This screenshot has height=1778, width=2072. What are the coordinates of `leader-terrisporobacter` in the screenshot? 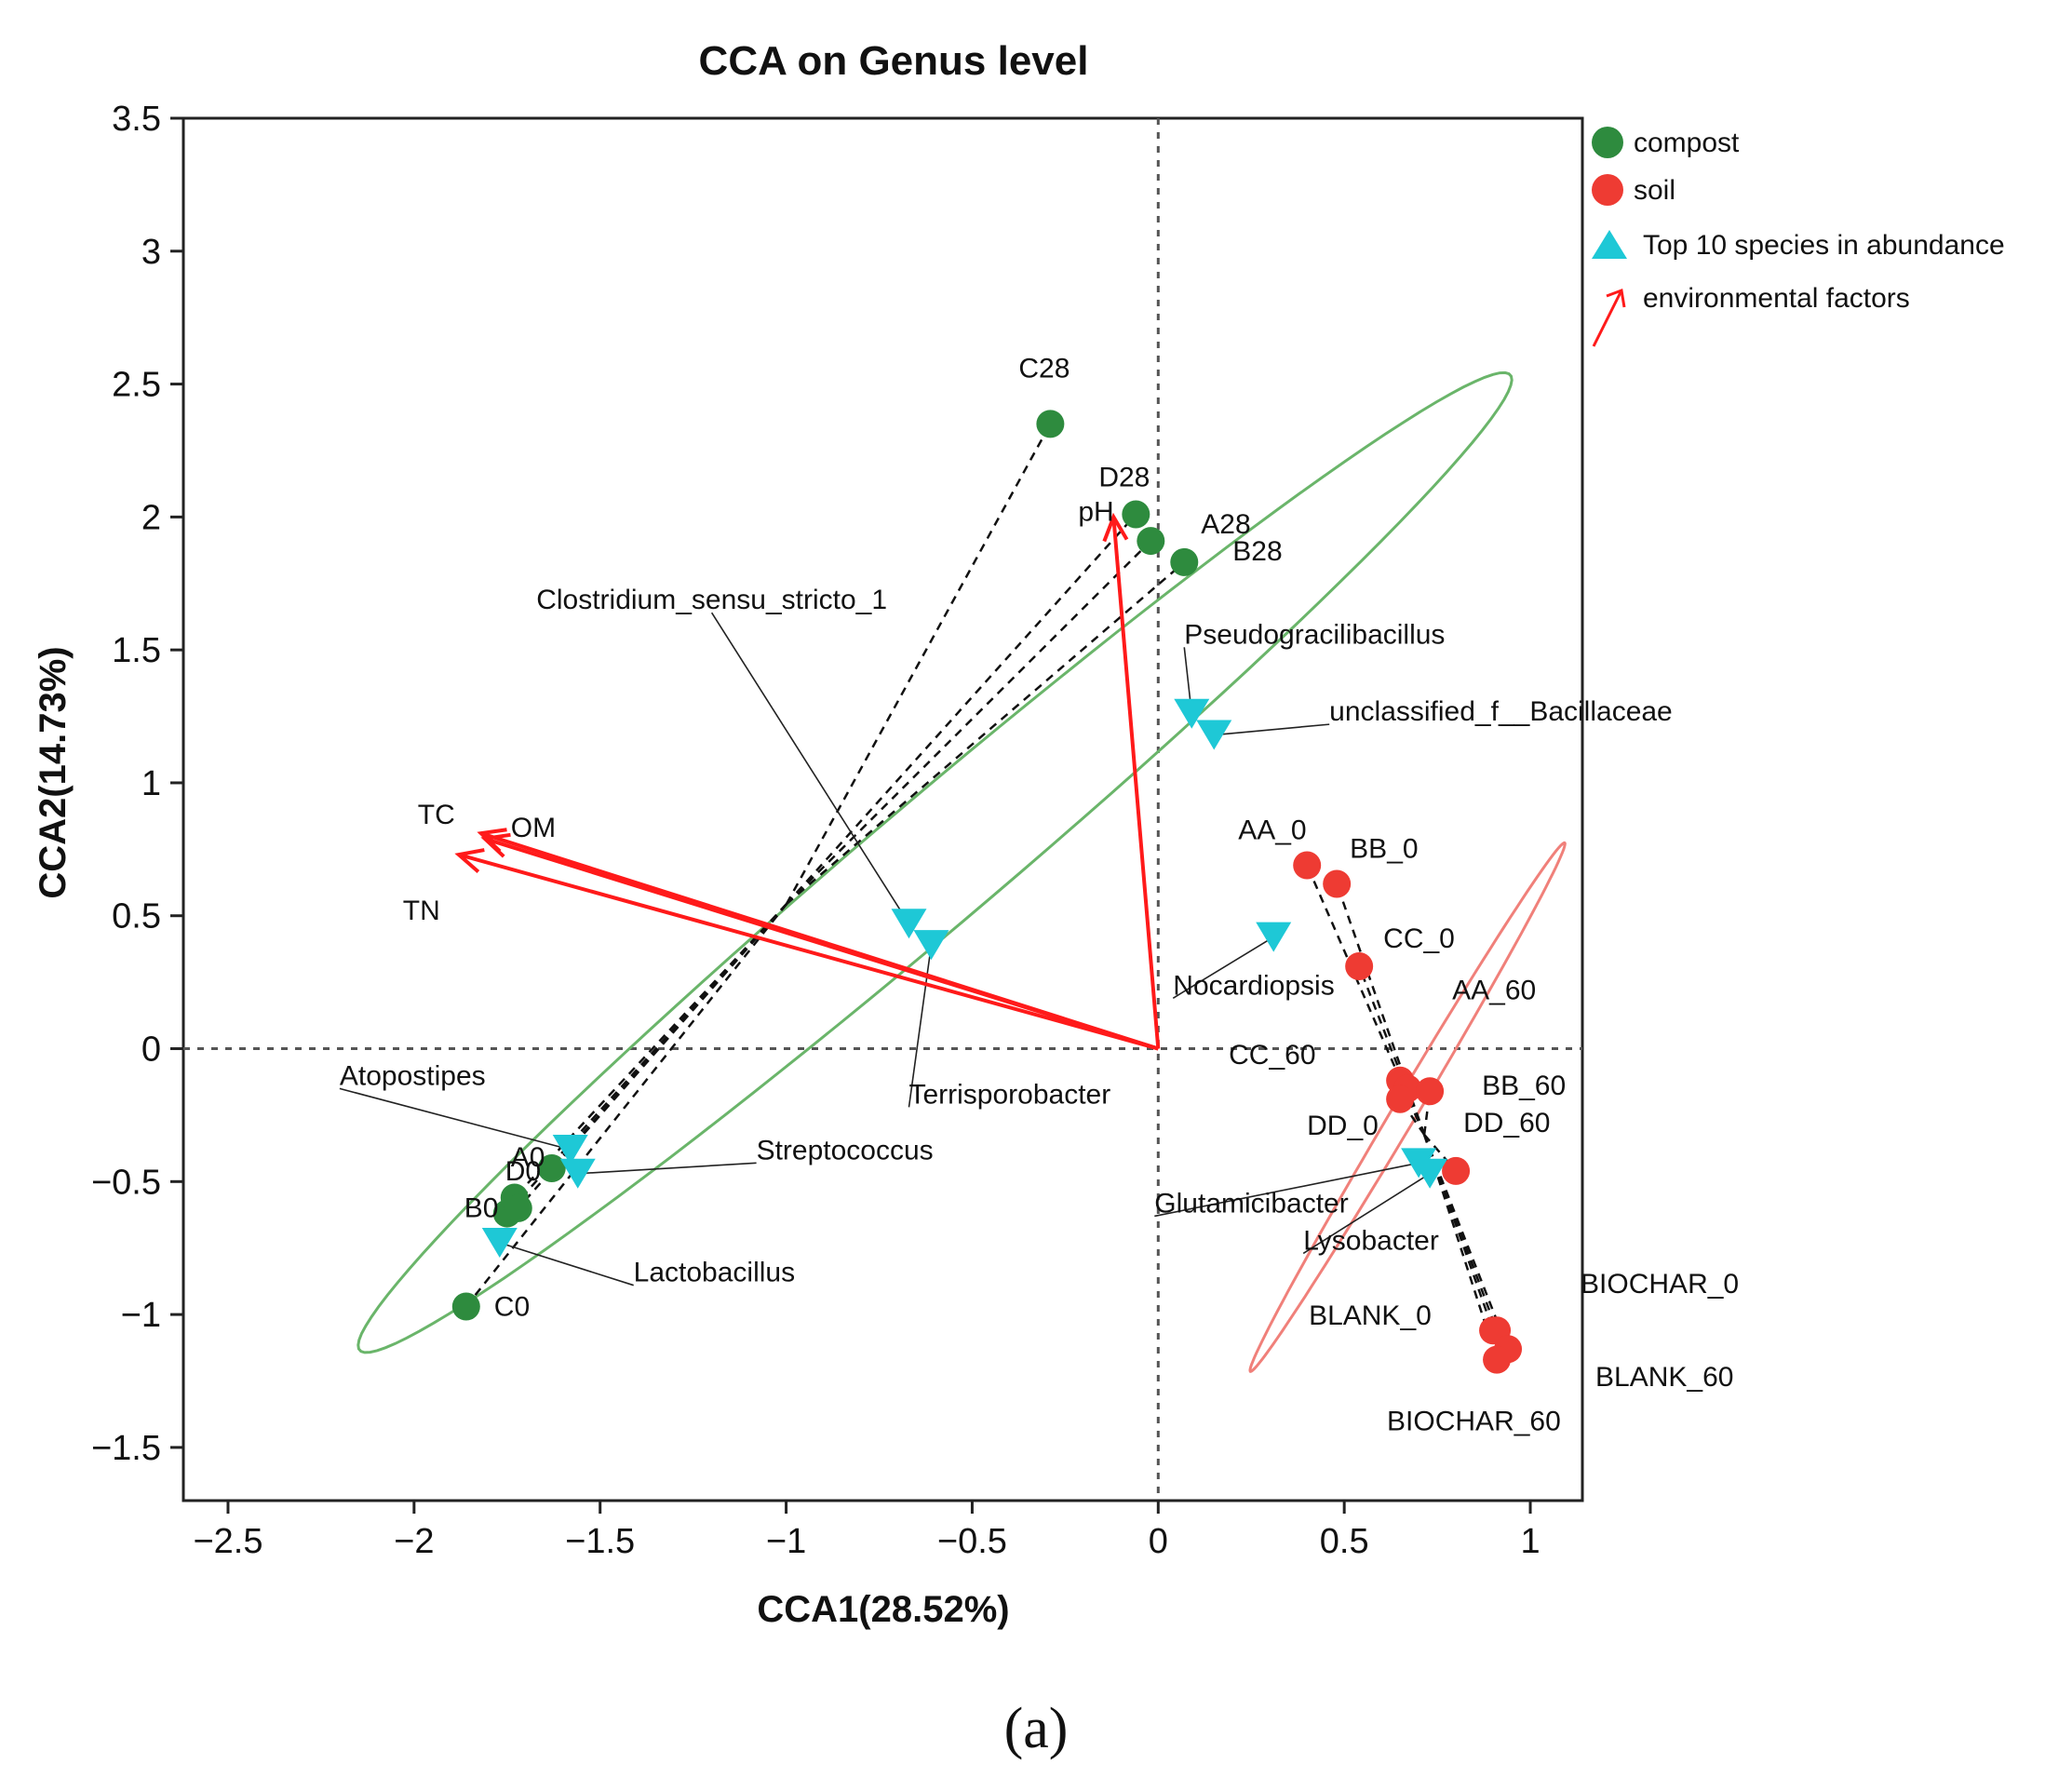 It's located at (920, 1026).